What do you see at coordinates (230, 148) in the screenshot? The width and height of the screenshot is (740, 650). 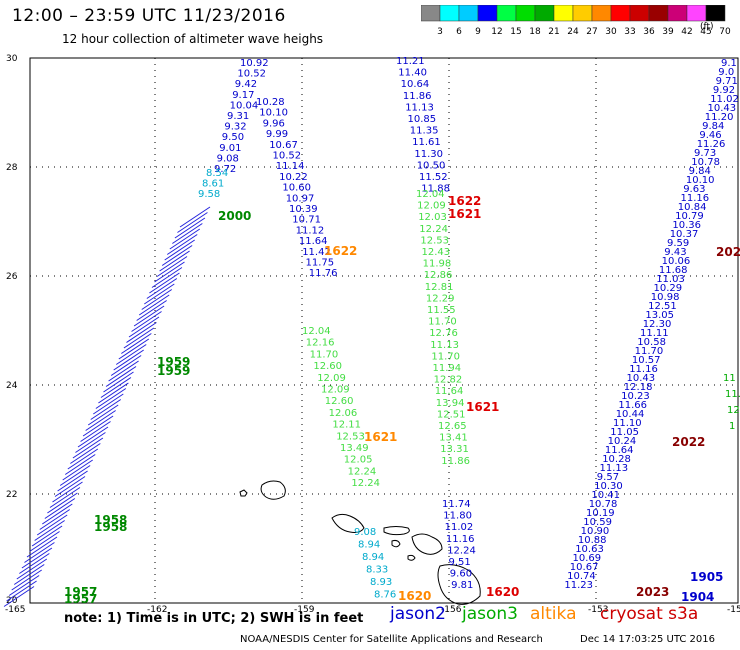 I see `wave-height-reading: 9.01` at bounding box center [230, 148].